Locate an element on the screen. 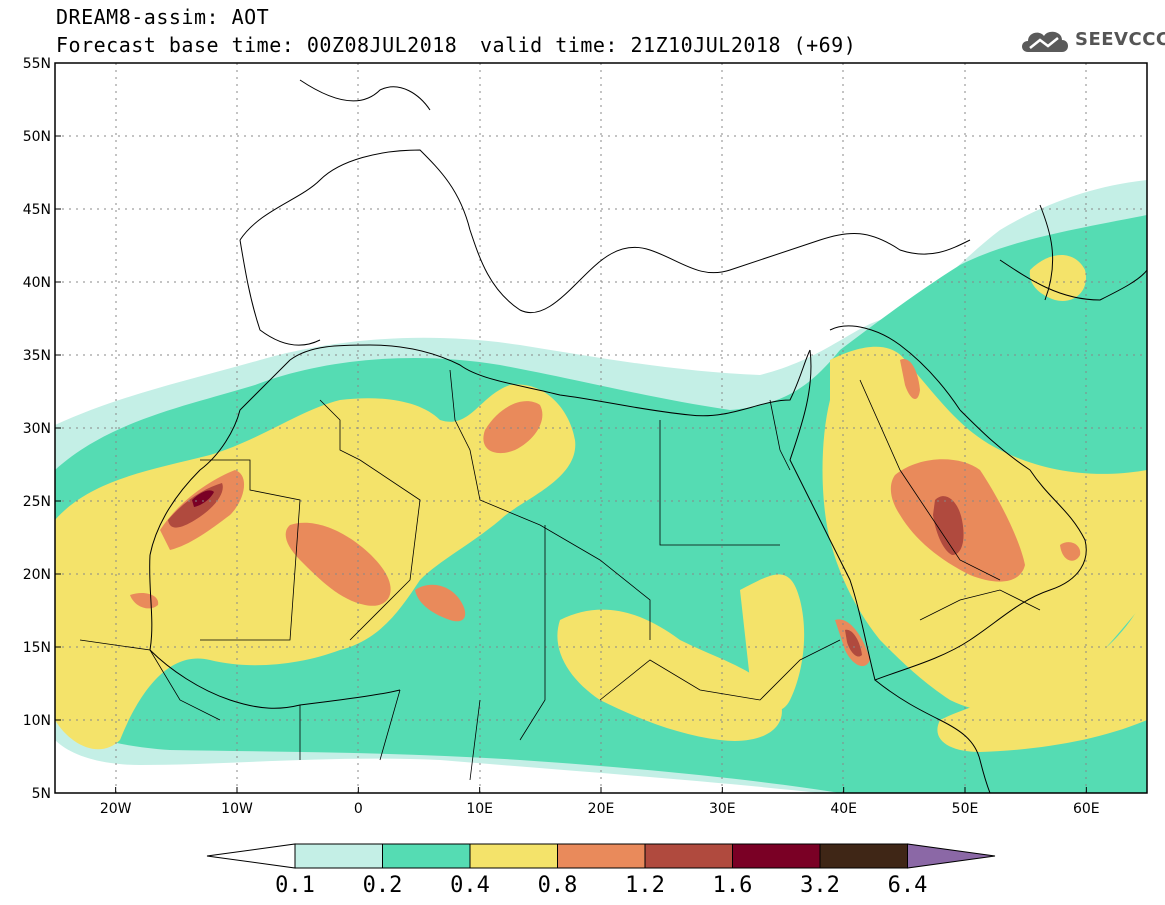 Image resolution: width=1165 pixels, height=905 pixels. seevccc-logo: SEEVCCC is located at coordinates (1091, 41).